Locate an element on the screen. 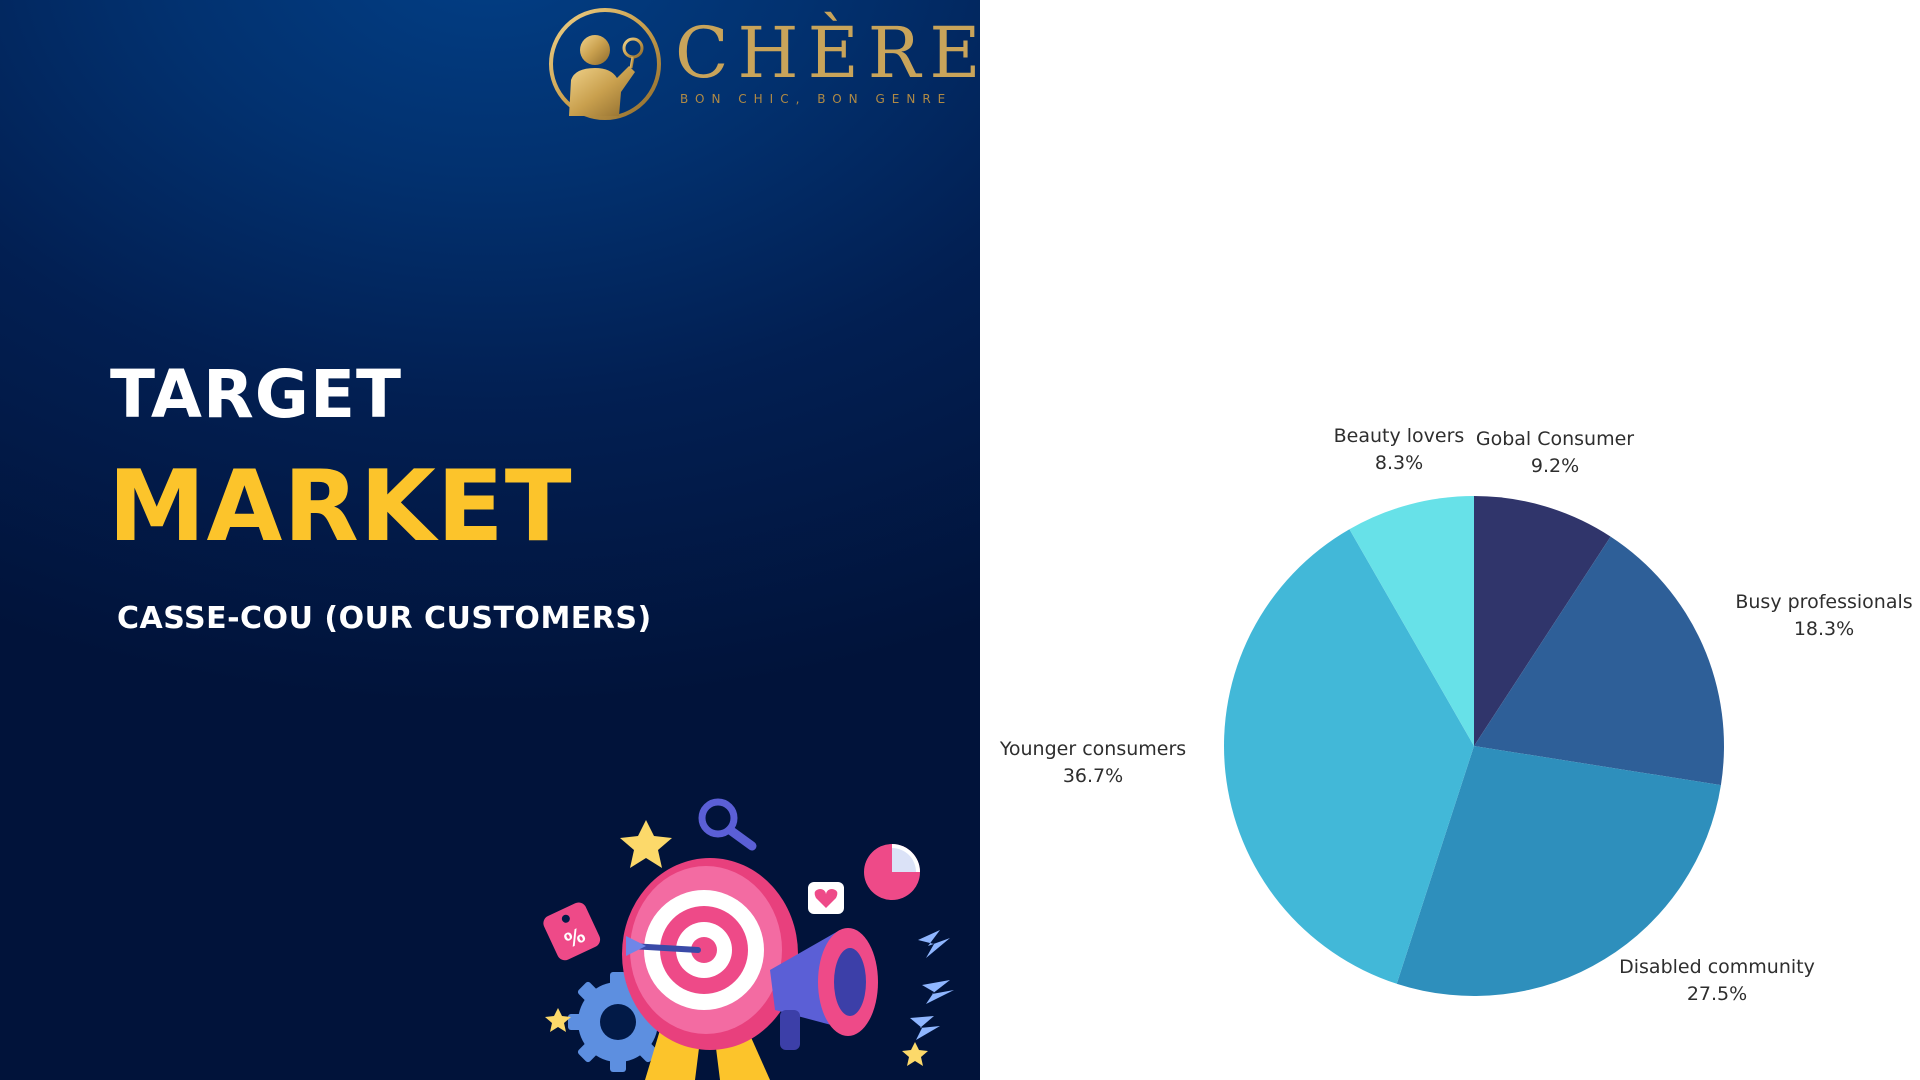 The image size is (1920, 1080). pie-slice-beauty-lovers is located at coordinates (1411, 621).